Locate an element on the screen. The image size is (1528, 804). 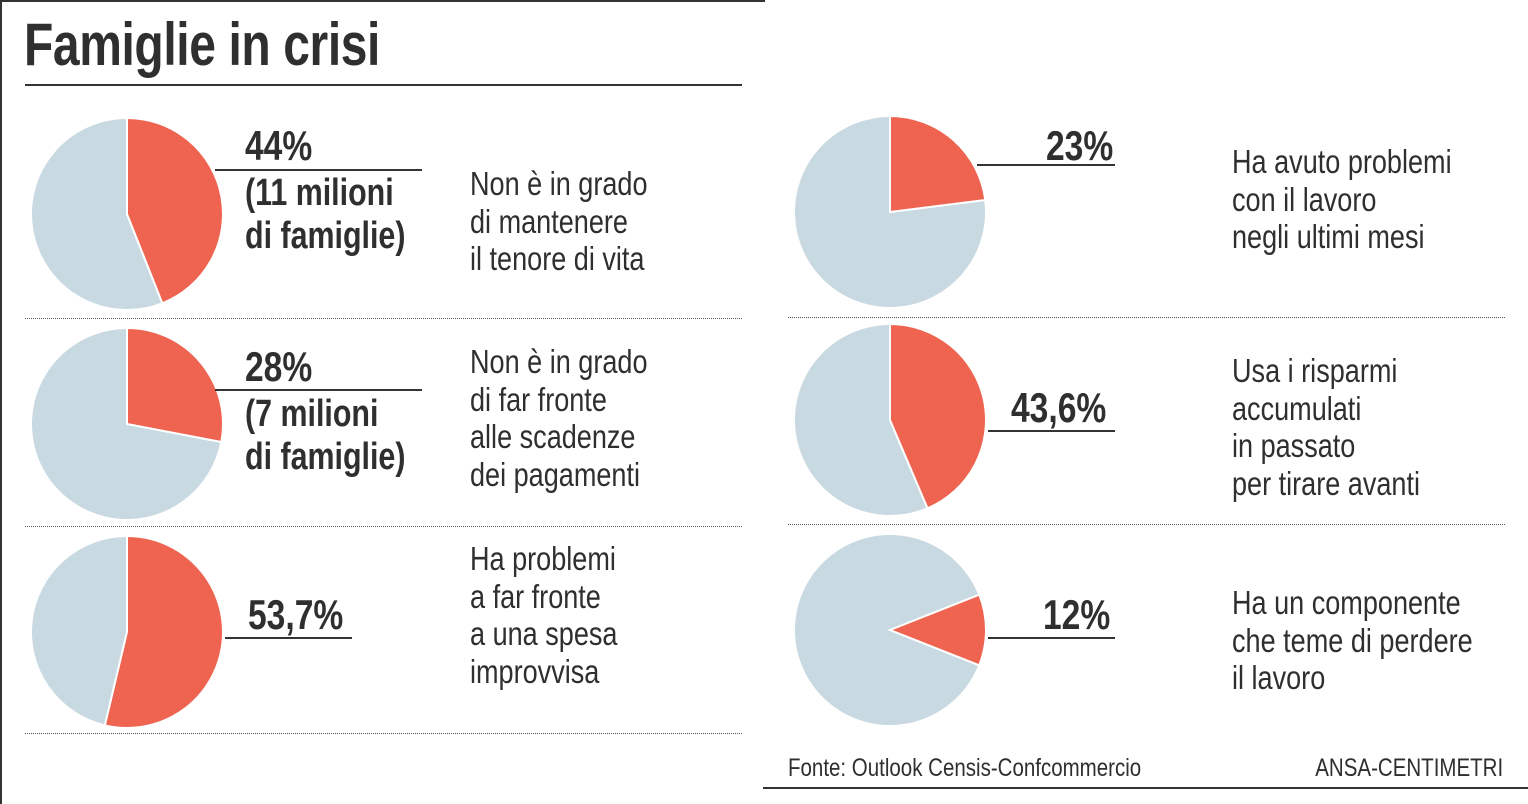
percentage: 12% is located at coordinates (1077, 614).